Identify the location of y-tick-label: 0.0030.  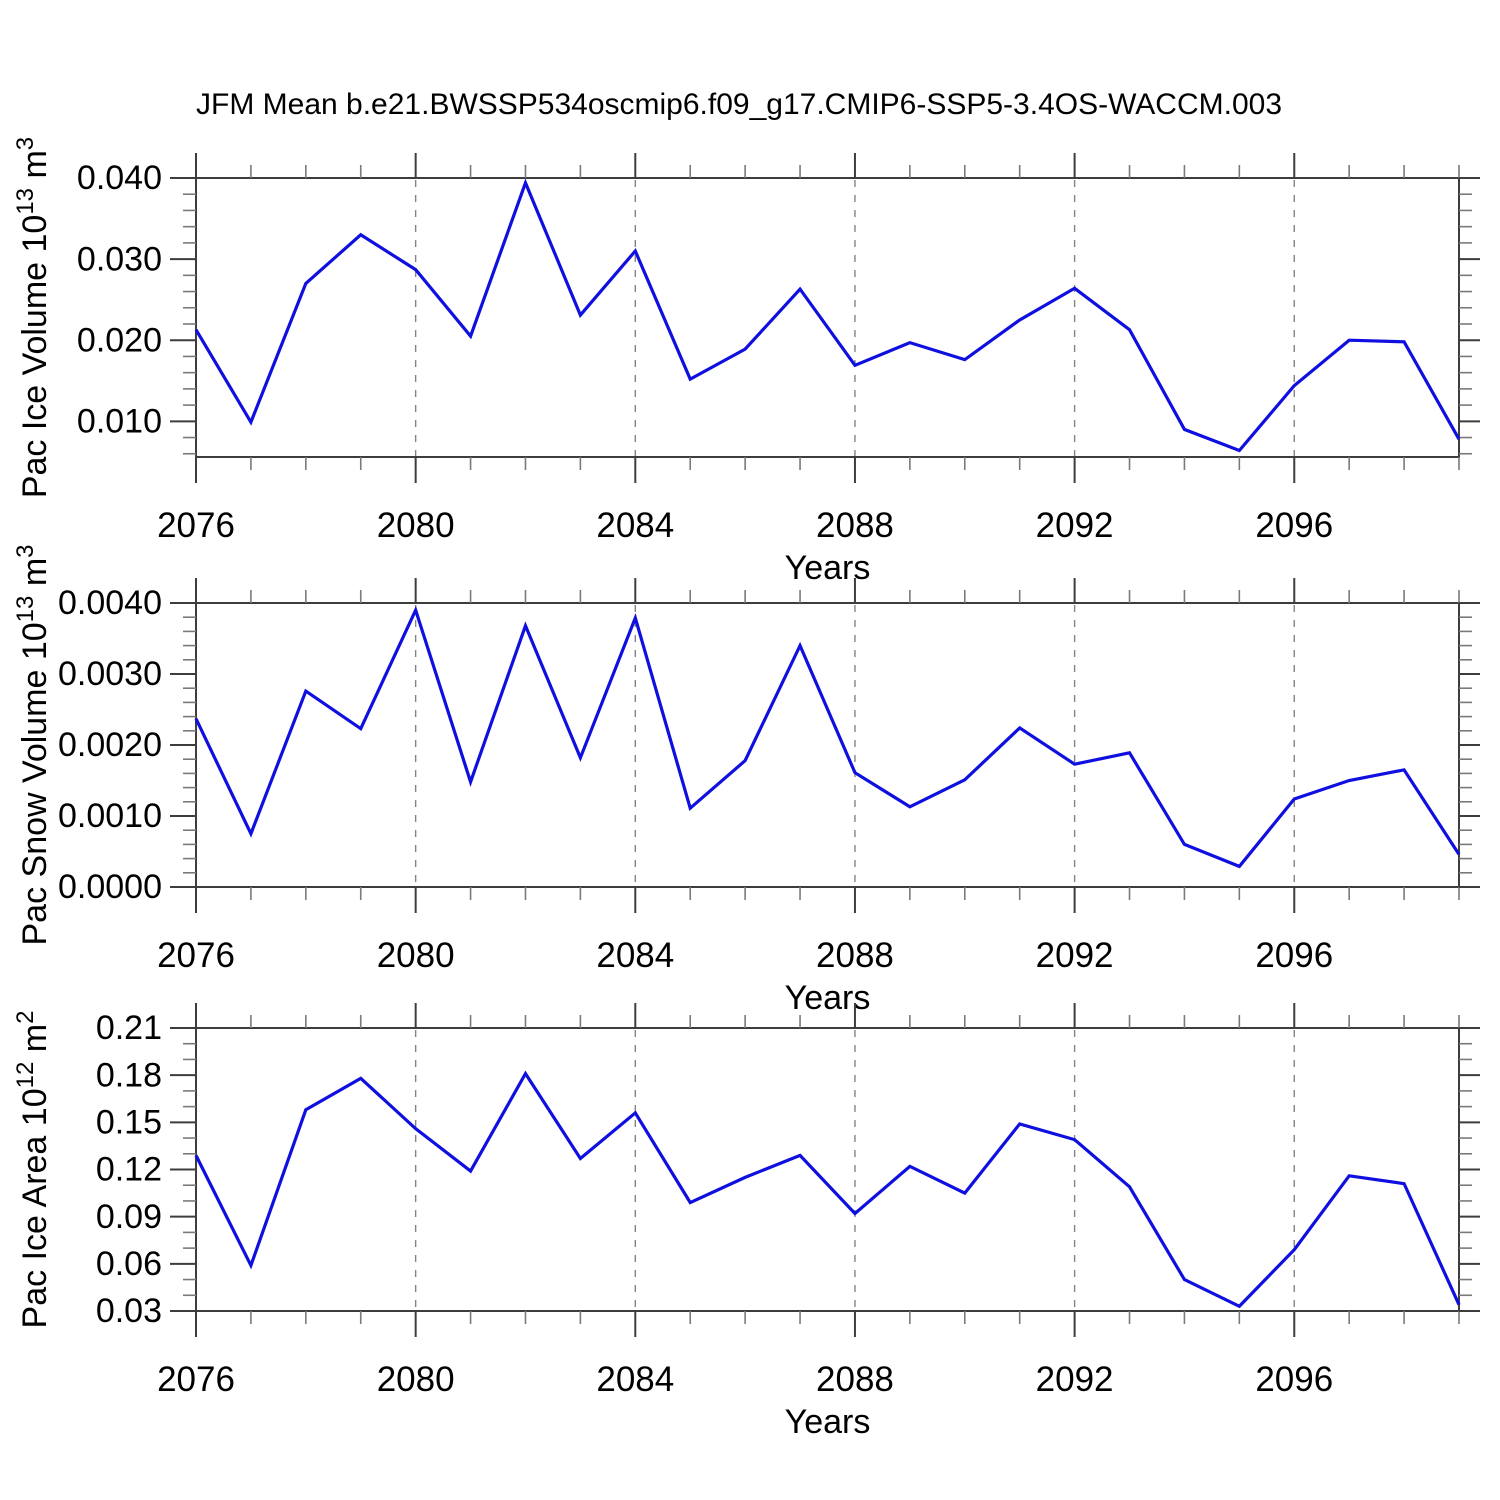
(110, 674).